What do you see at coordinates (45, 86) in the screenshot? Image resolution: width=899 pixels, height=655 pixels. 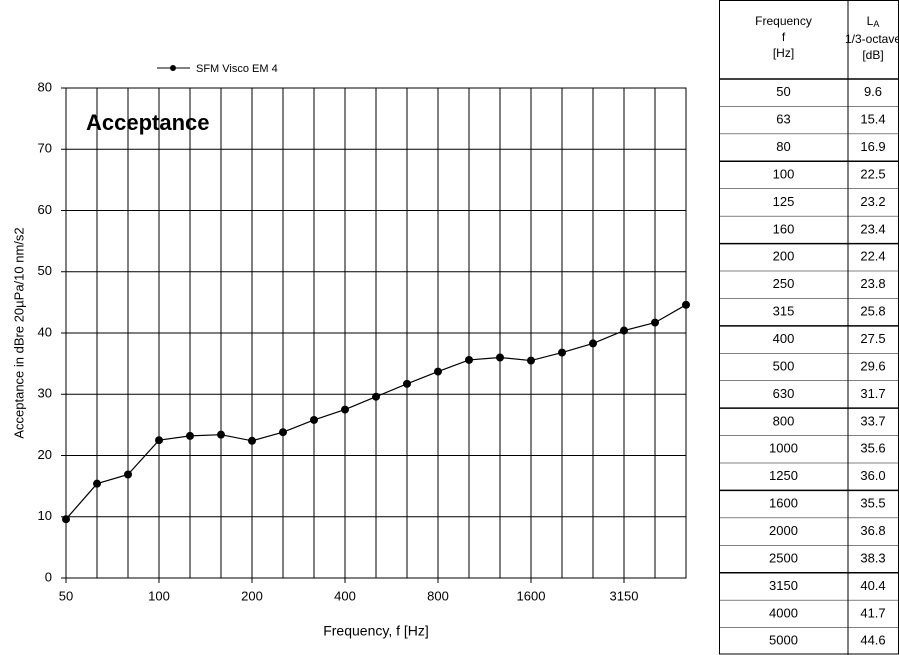 I see `y-tick-label: 80` at bounding box center [45, 86].